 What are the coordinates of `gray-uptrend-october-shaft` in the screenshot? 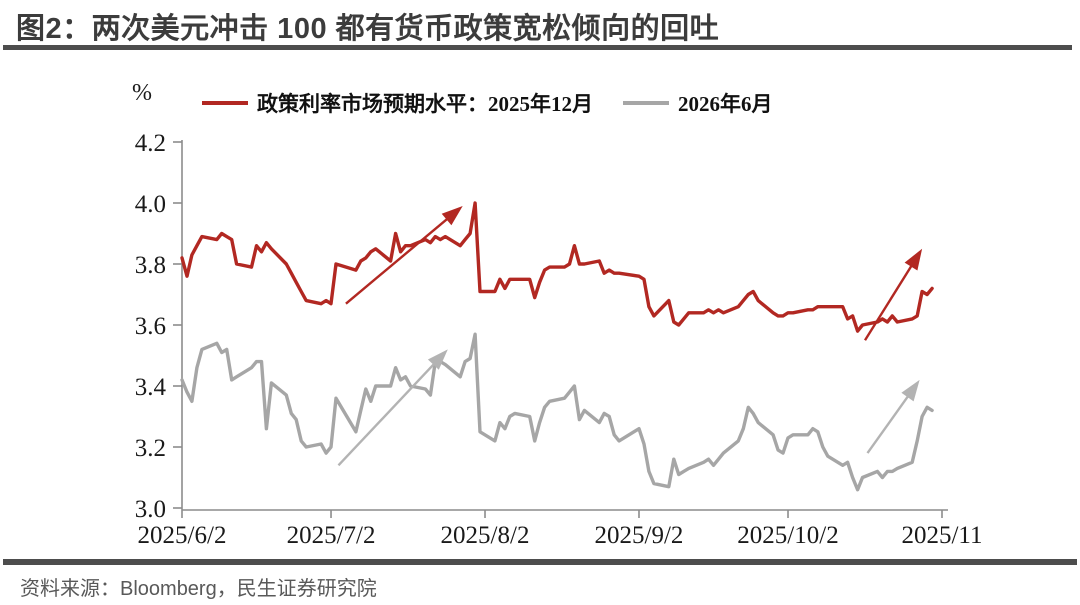 It's located at (890, 421).